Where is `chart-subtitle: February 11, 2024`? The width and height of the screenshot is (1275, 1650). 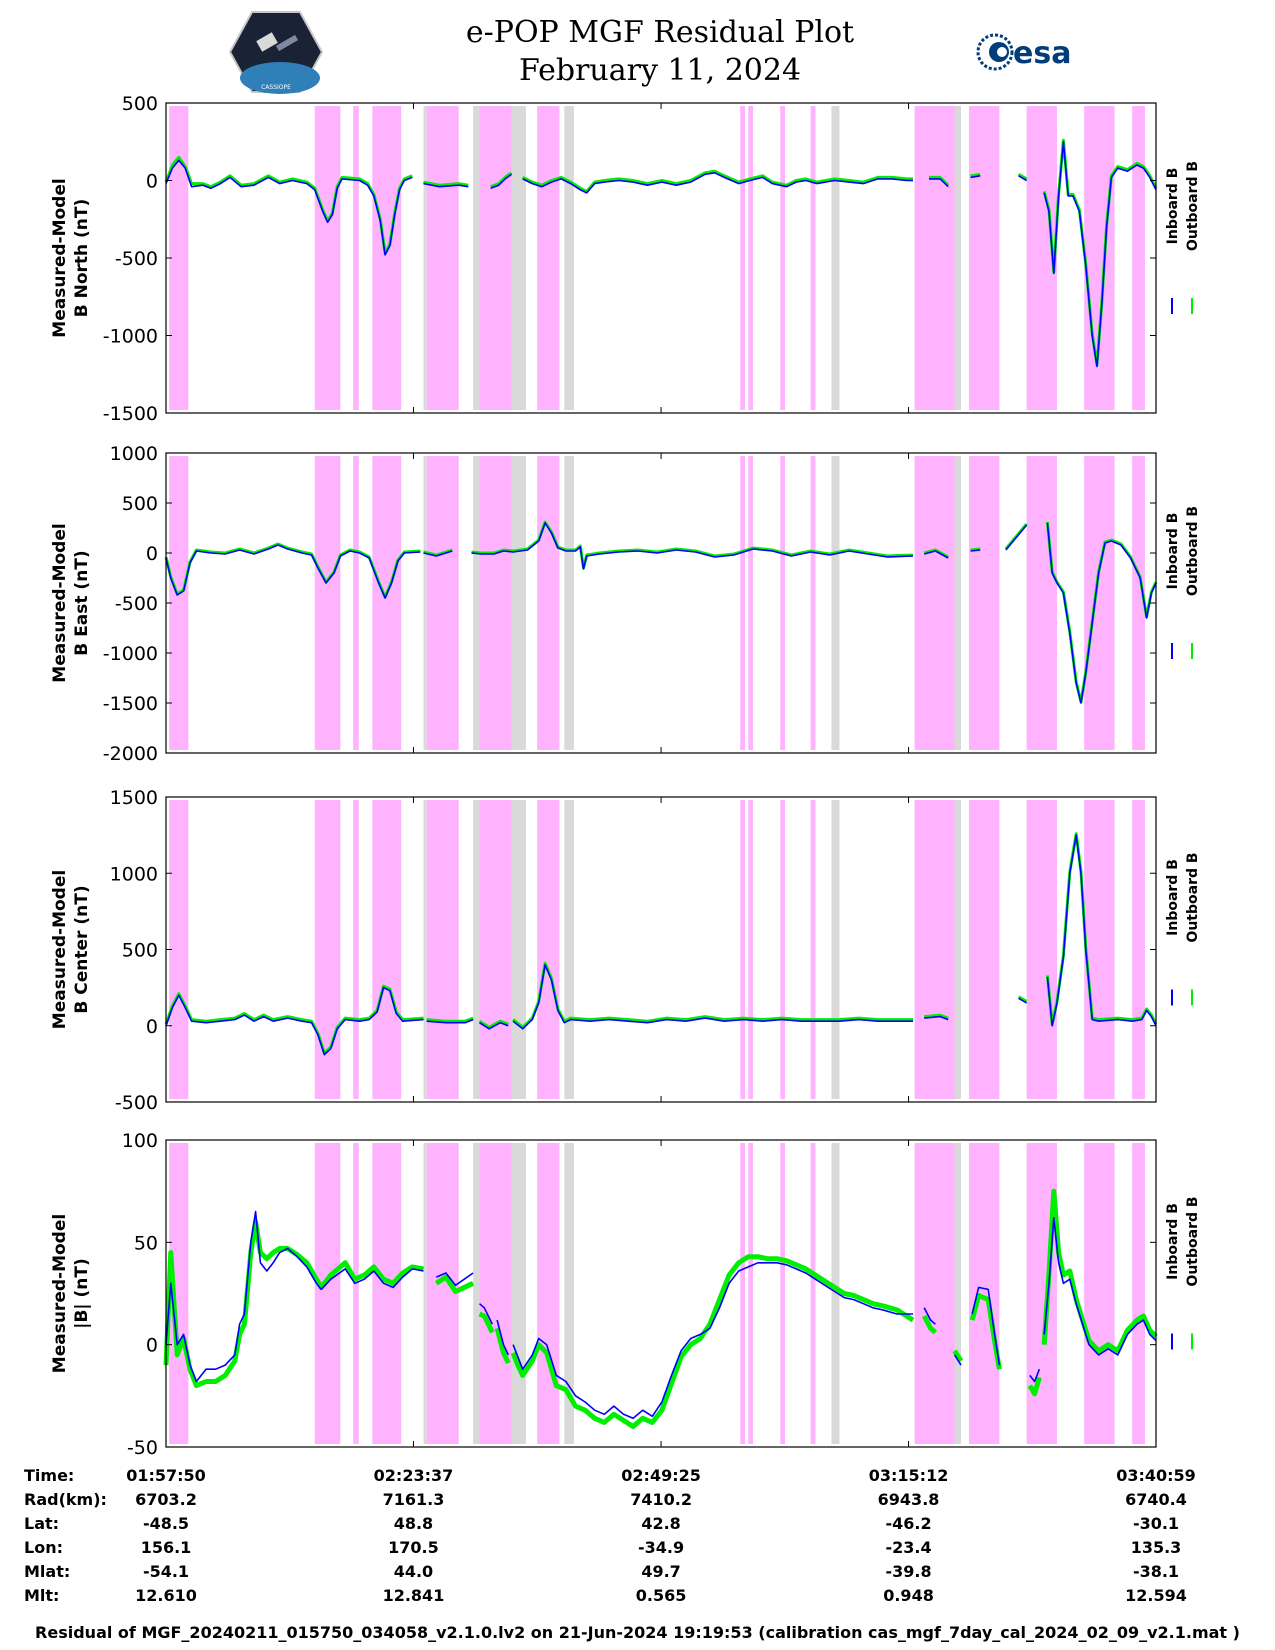
chart-subtitle: February 11, 2024 is located at coordinates (660, 70).